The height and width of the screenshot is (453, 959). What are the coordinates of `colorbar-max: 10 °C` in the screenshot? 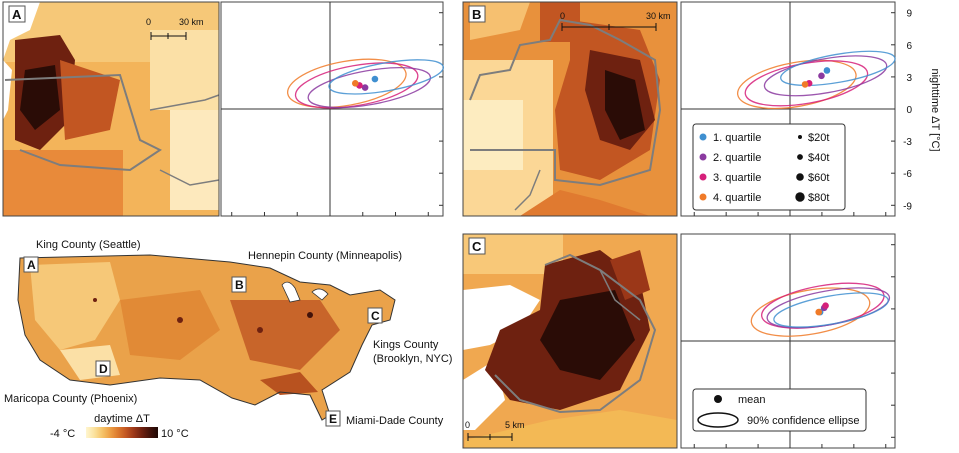 It's located at (175, 434).